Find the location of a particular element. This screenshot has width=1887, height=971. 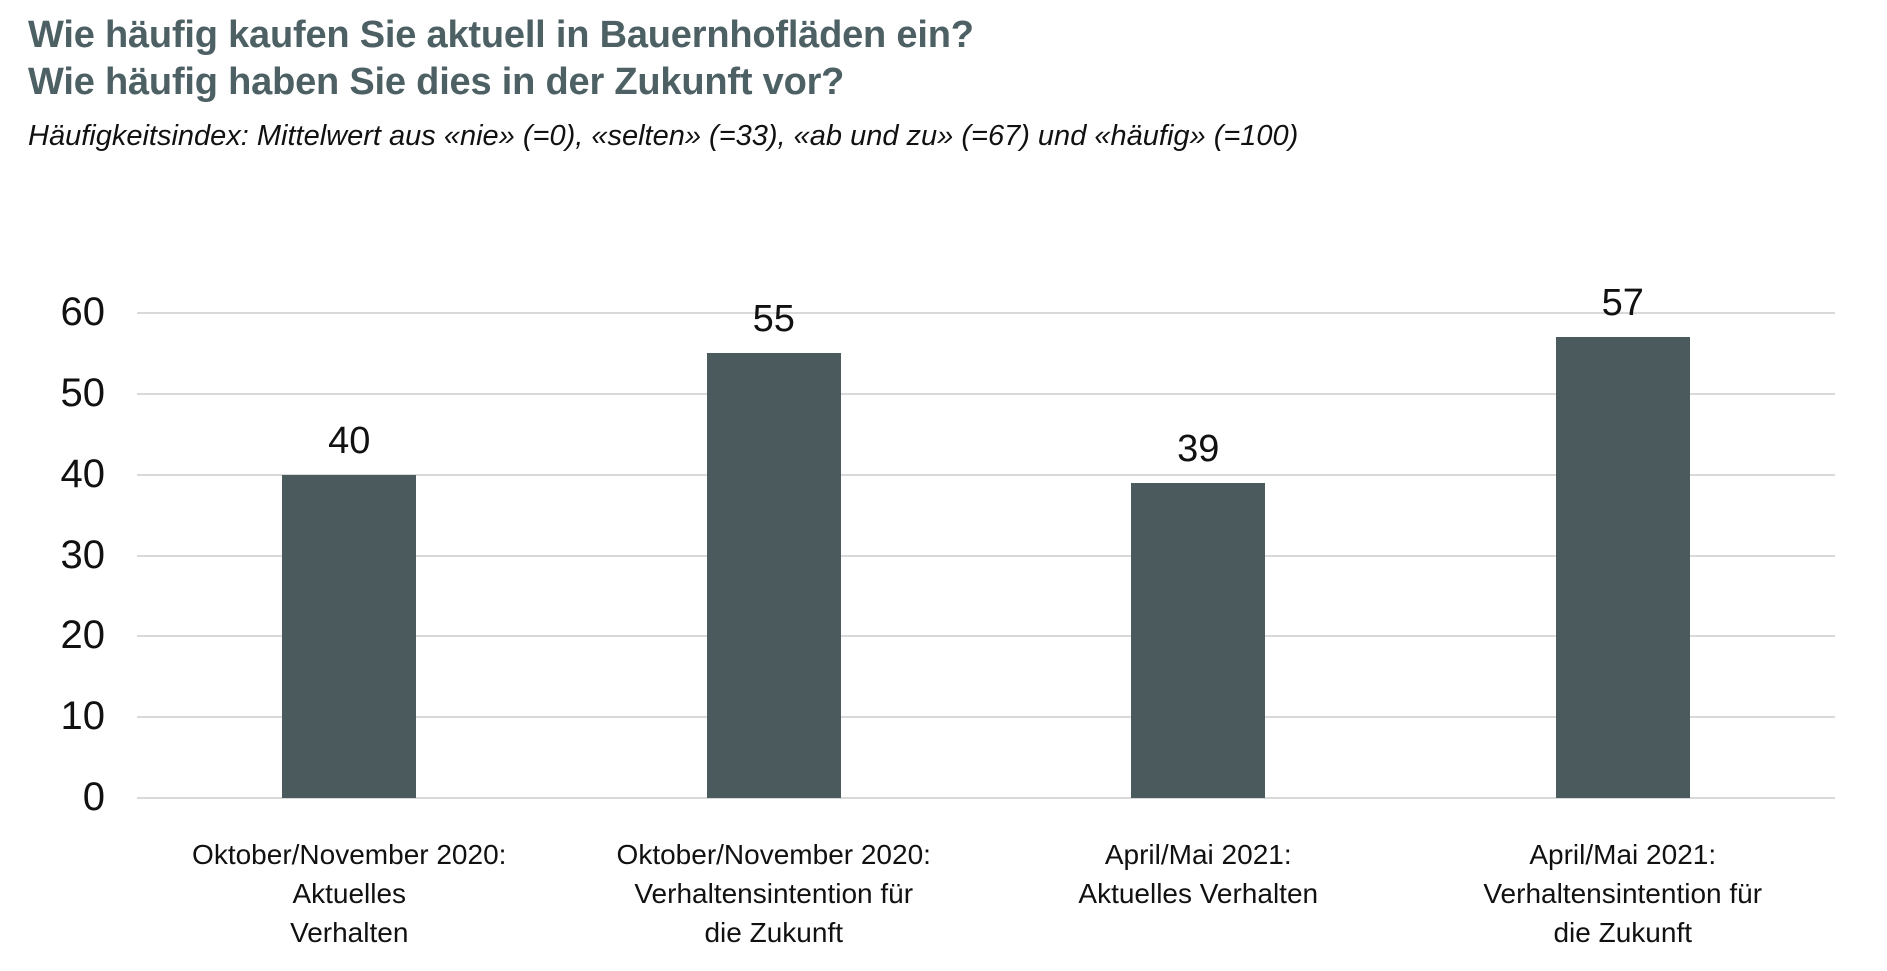

y-tick-label-40: 40 is located at coordinates (83, 473).